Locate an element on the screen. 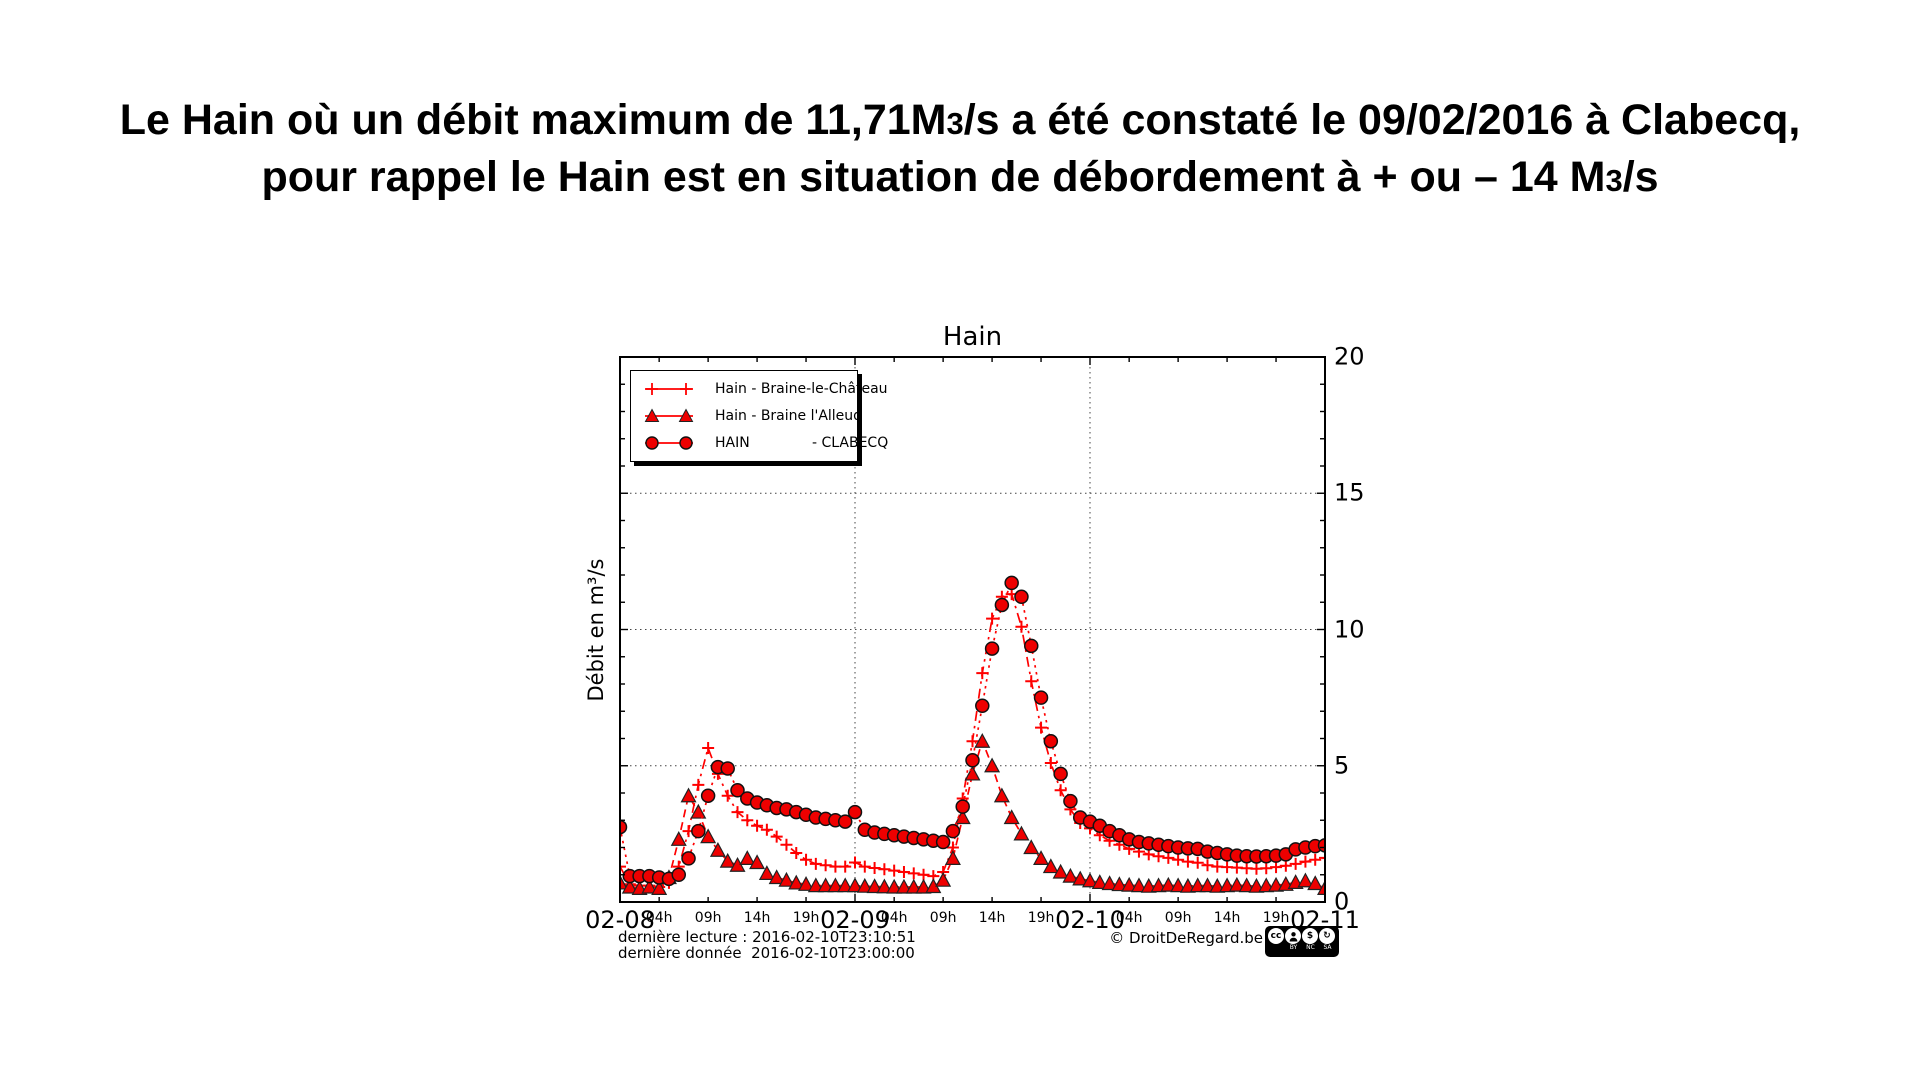 Image resolution: width=1920 pixels, height=1080 pixels. legend-item-braine-l-alleud: Hain - Braine l'Alleud is located at coordinates (746, 416).